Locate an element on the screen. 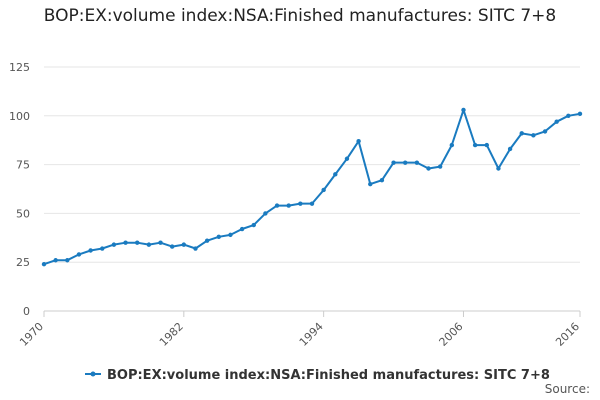 Image resolution: width=600 pixels, height=400 pixels. data-point-2005 is located at coordinates (452, 145).